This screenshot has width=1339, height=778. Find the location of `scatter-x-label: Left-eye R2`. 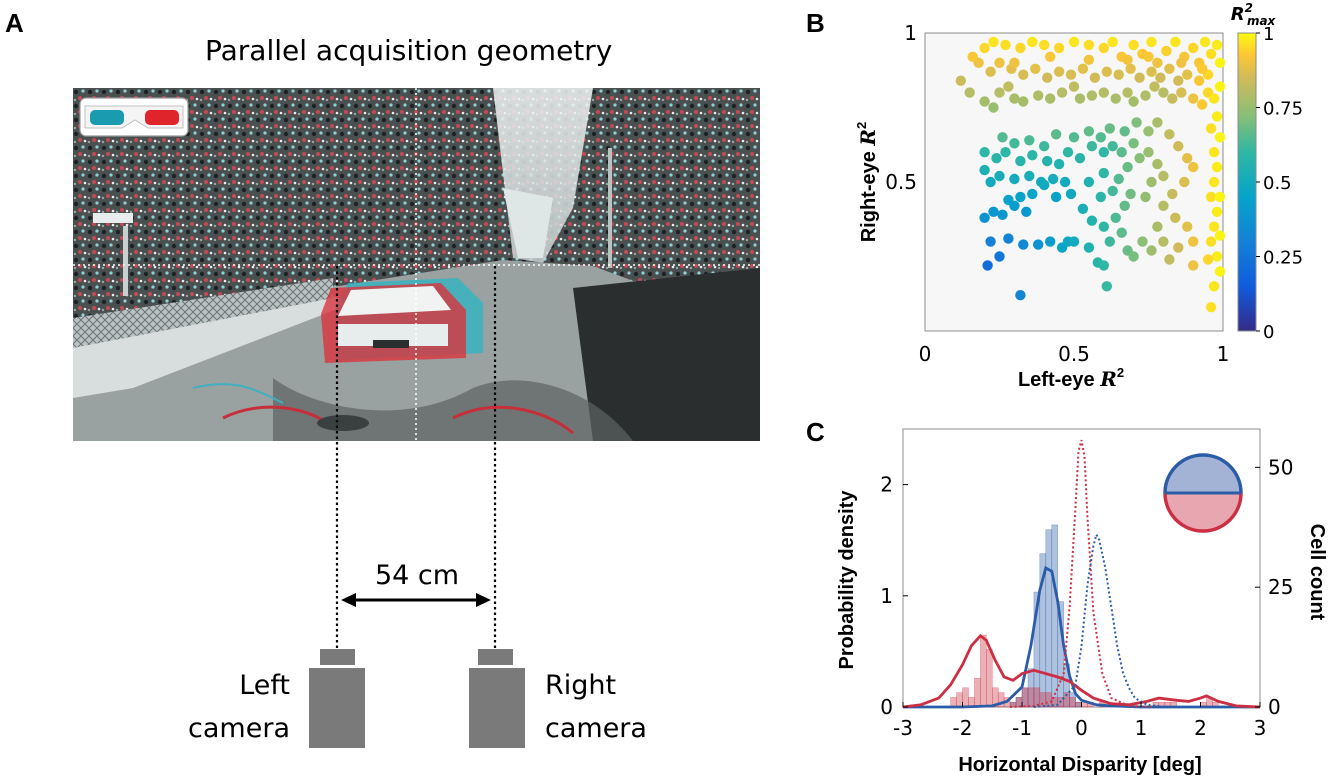

scatter-x-label: Left-eye R2 is located at coordinates (1071, 378).